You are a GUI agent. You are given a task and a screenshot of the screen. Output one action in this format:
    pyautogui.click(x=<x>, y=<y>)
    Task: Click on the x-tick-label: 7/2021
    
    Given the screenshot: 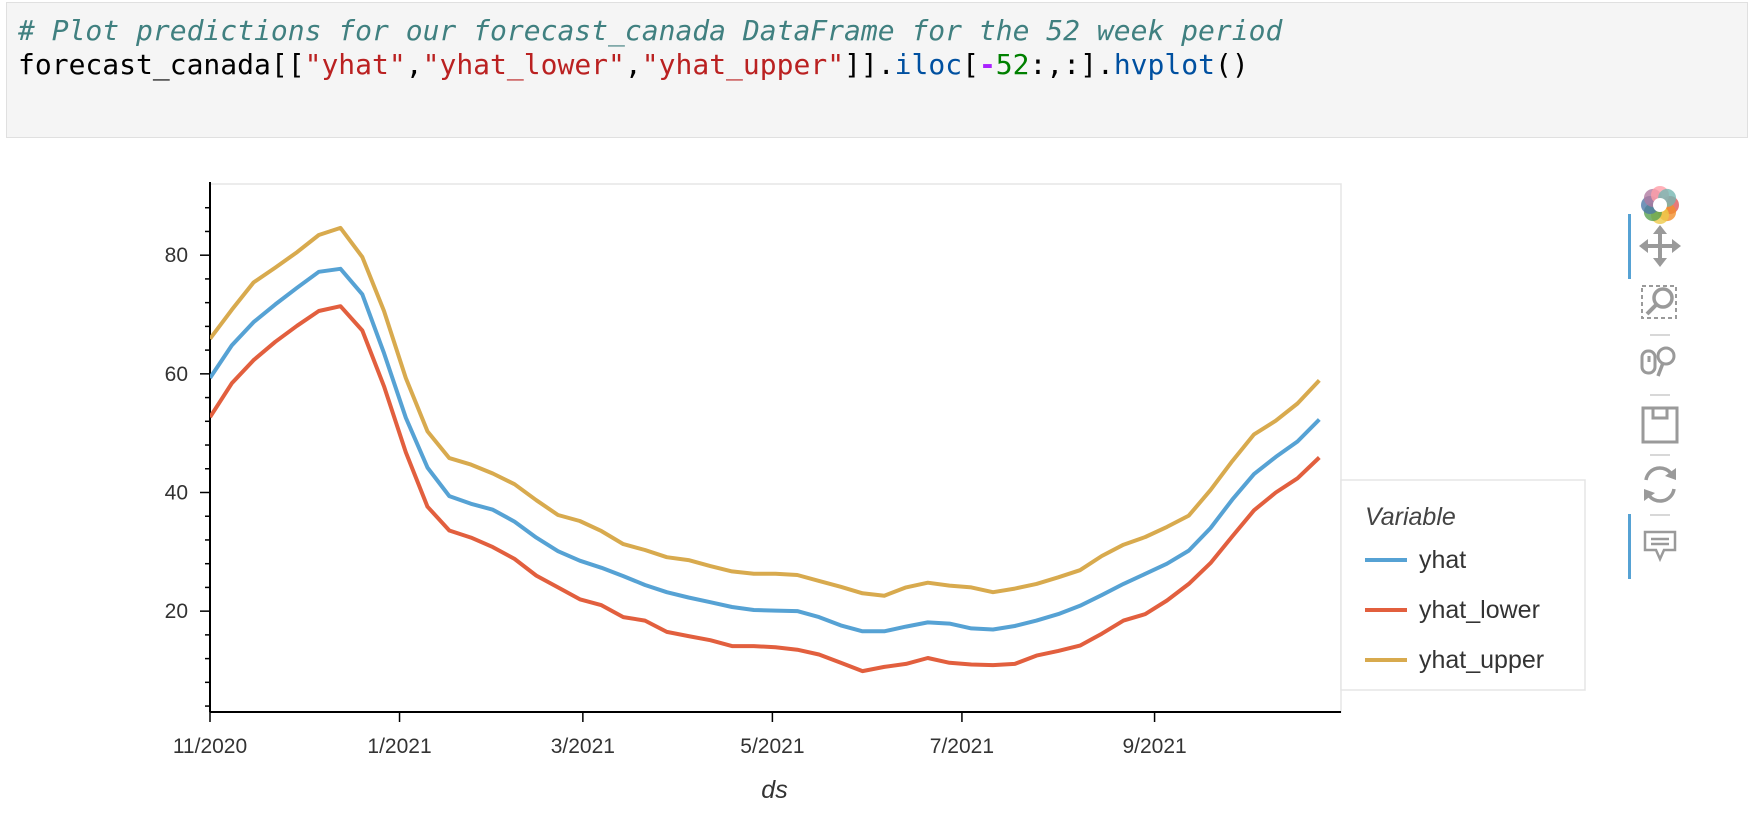 What is the action you would take?
    pyautogui.click(x=962, y=746)
    